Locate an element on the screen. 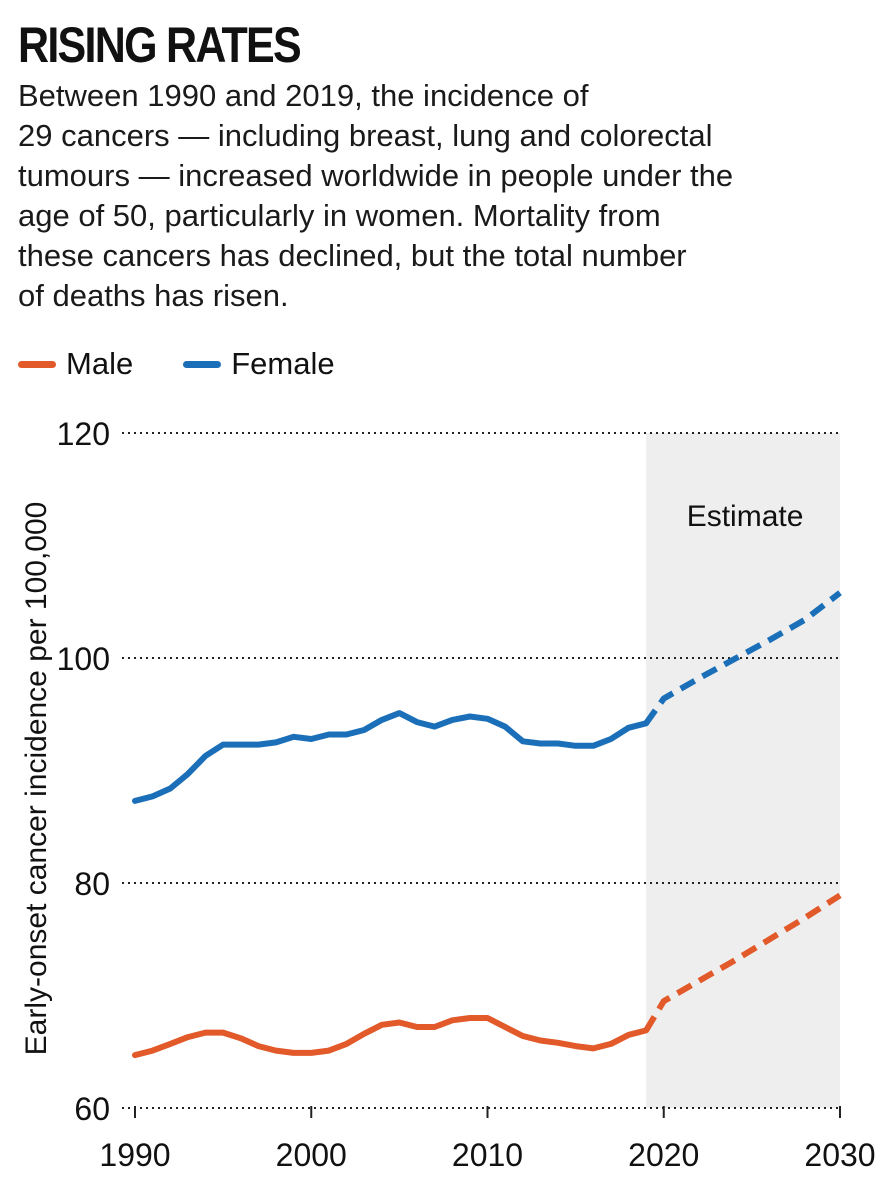 The width and height of the screenshot is (882, 1200). x-tick-label: 2020 is located at coordinates (663, 1155).